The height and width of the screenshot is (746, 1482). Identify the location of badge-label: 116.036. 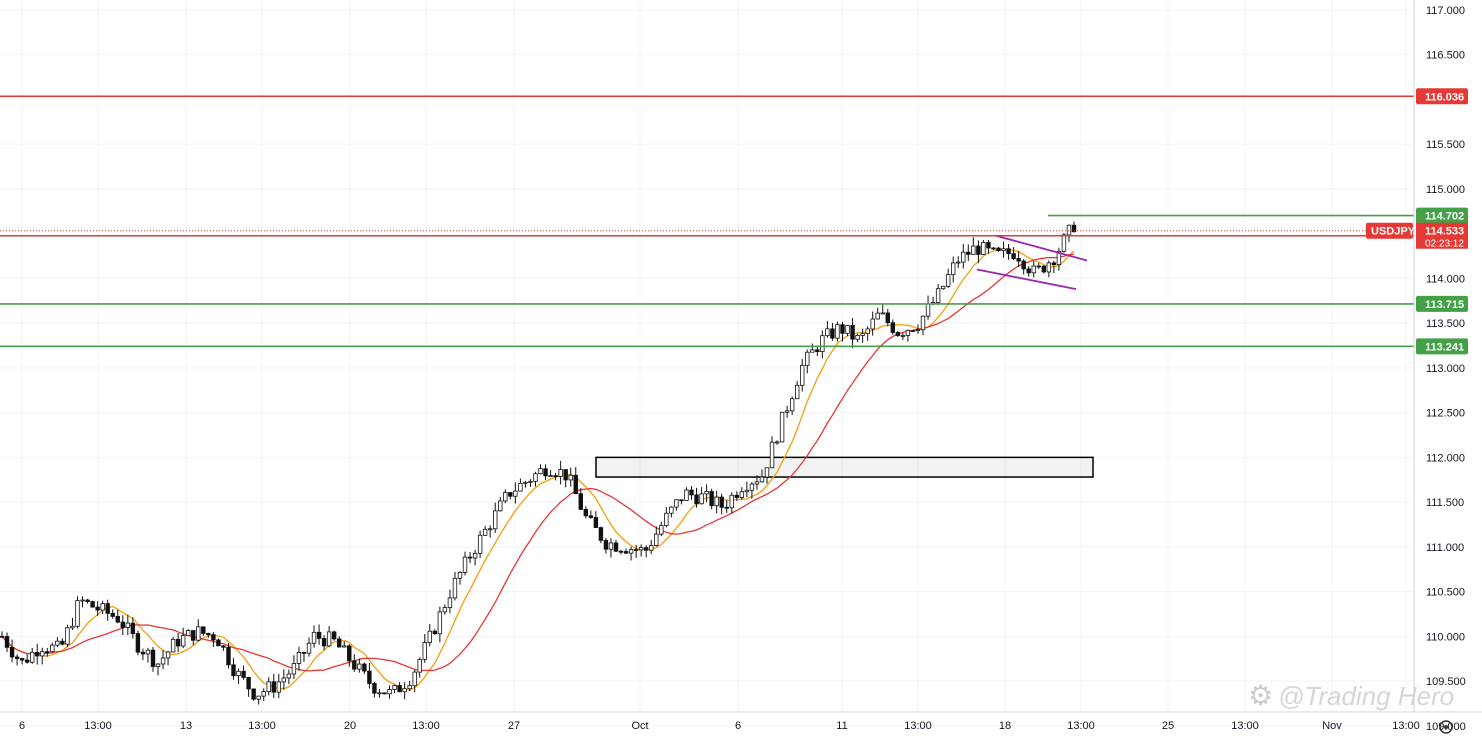
(1444, 97).